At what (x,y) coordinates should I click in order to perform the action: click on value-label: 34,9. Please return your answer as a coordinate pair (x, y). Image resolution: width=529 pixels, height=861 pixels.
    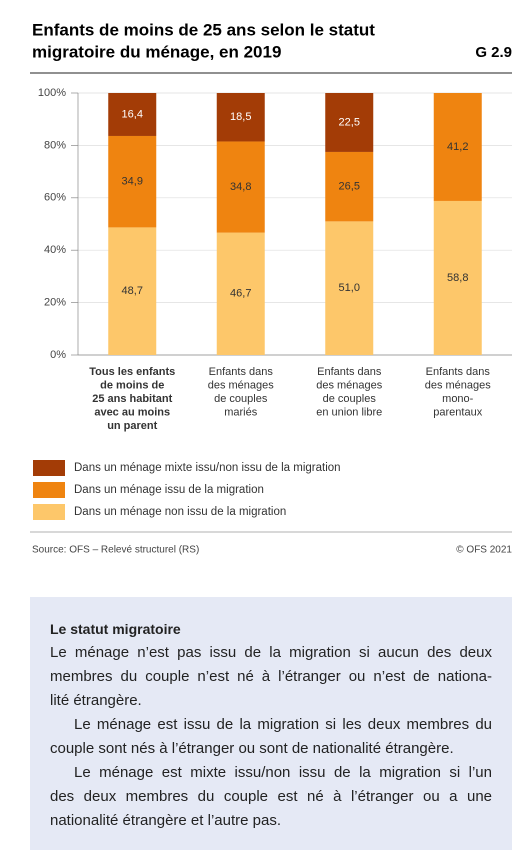
    Looking at the image, I should click on (132, 182).